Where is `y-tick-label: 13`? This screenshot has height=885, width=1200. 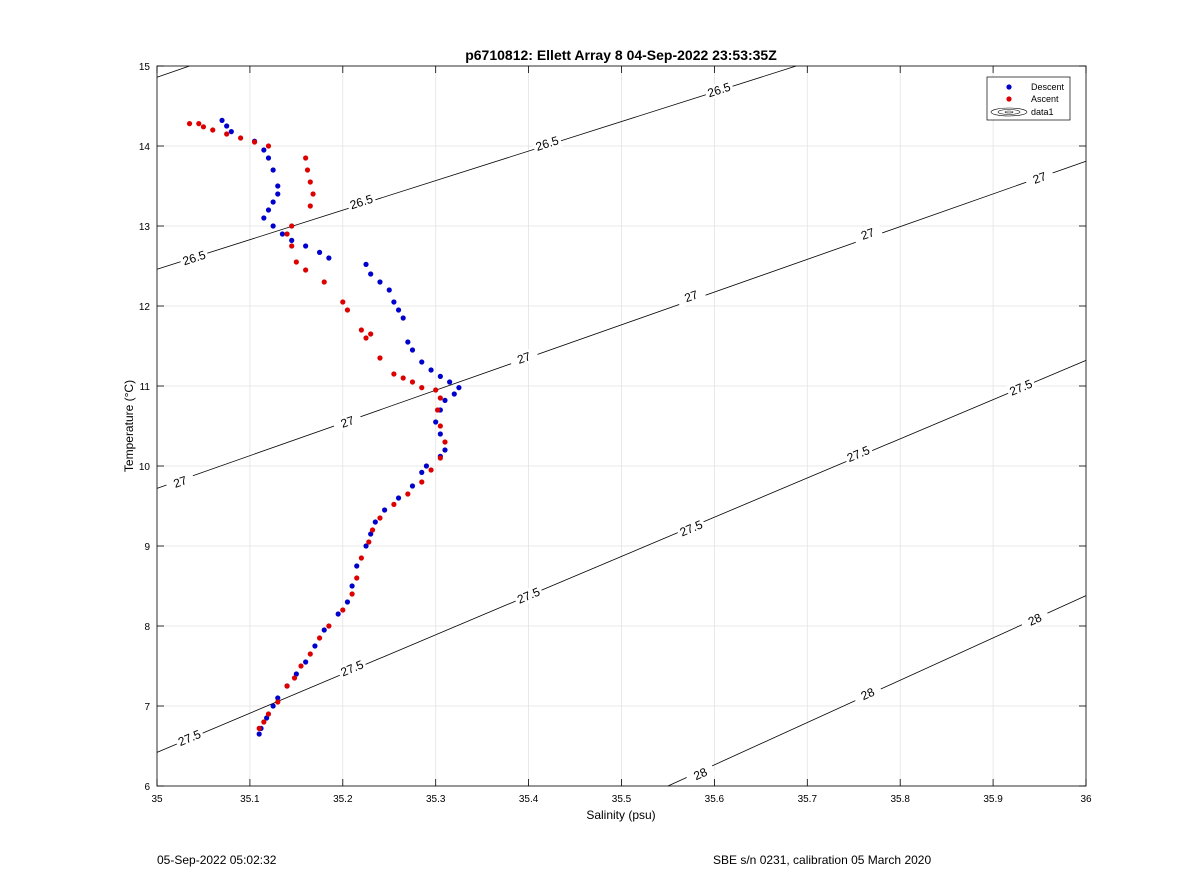 y-tick-label: 13 is located at coordinates (145, 227).